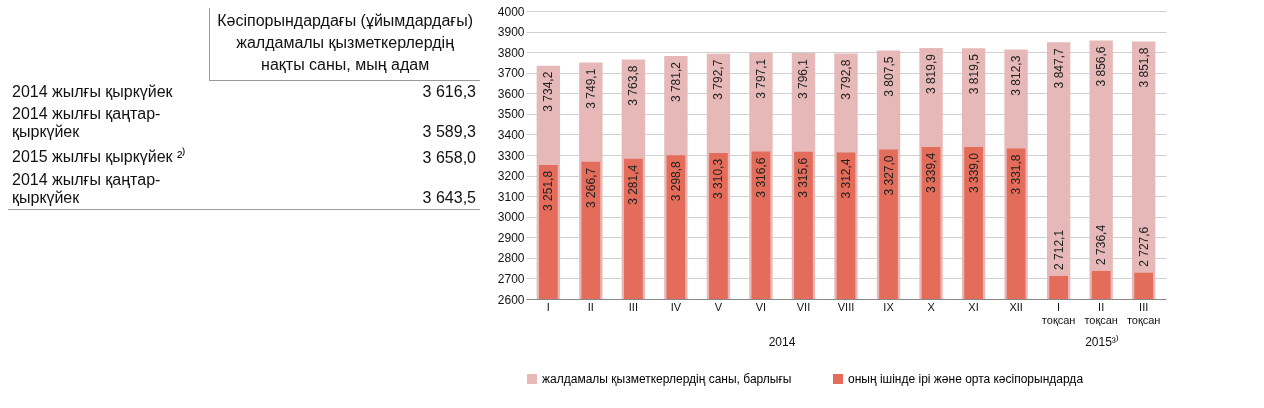 The width and height of the screenshot is (1264, 408). Describe the element at coordinates (846, 79) in the screenshot. I see `data-label: 3 792,8` at that location.